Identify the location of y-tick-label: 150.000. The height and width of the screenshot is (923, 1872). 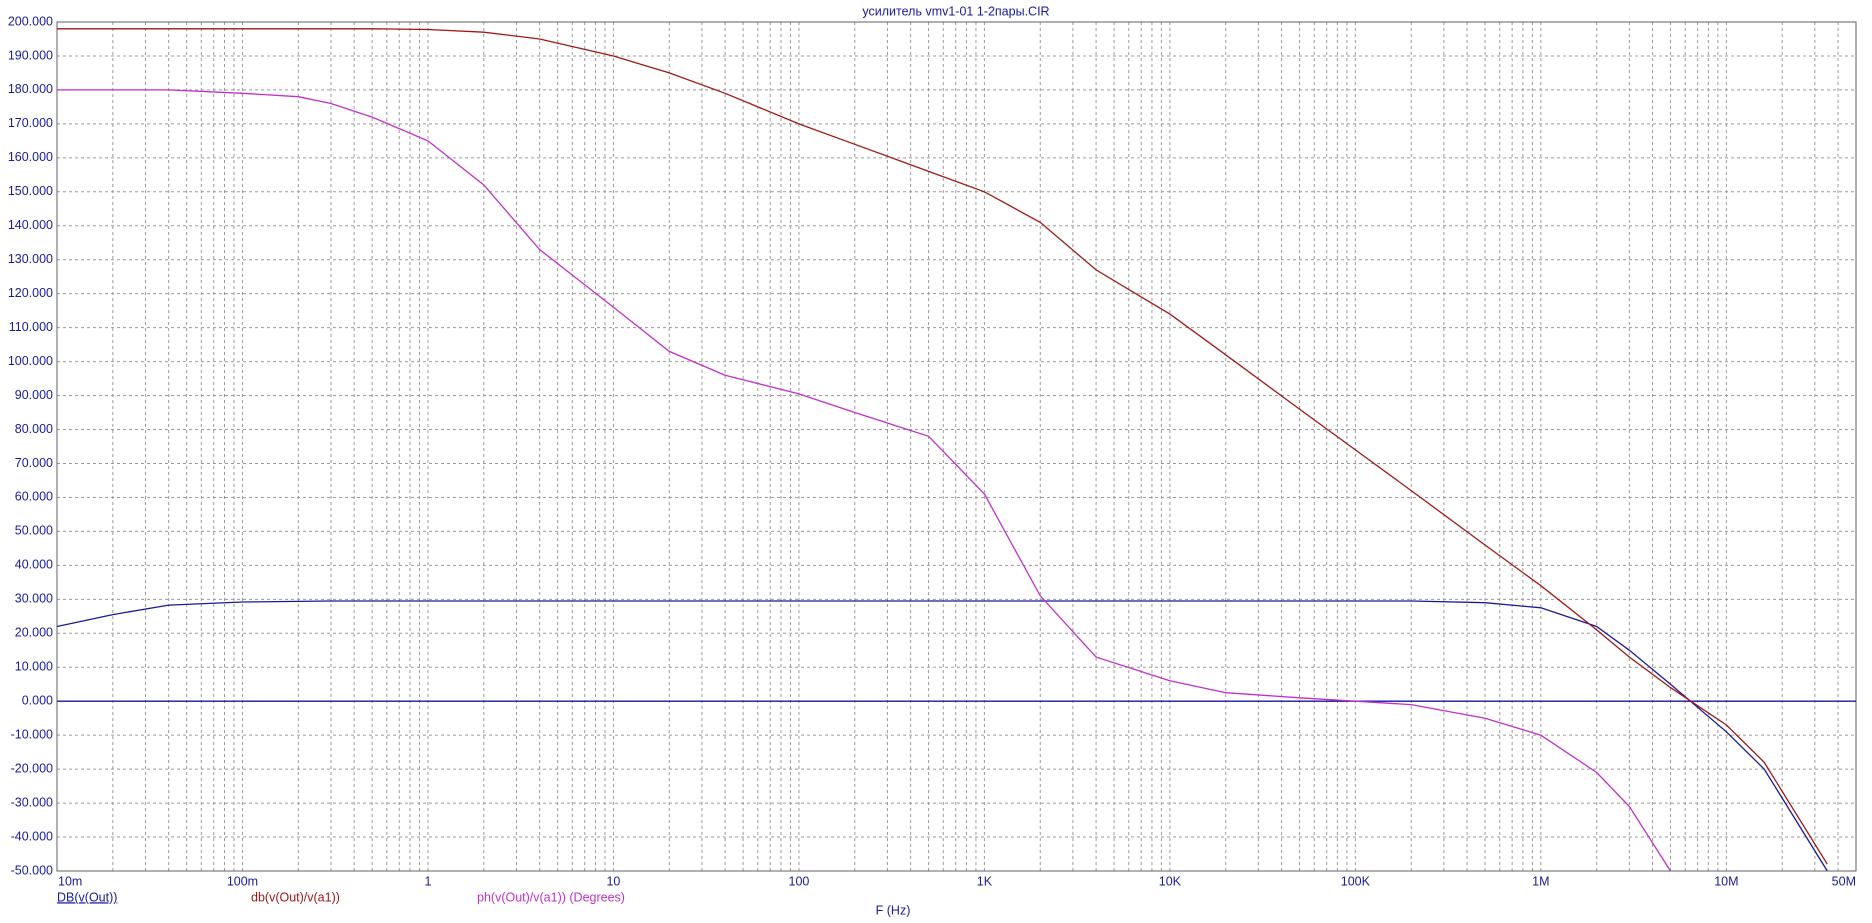
(30, 191).